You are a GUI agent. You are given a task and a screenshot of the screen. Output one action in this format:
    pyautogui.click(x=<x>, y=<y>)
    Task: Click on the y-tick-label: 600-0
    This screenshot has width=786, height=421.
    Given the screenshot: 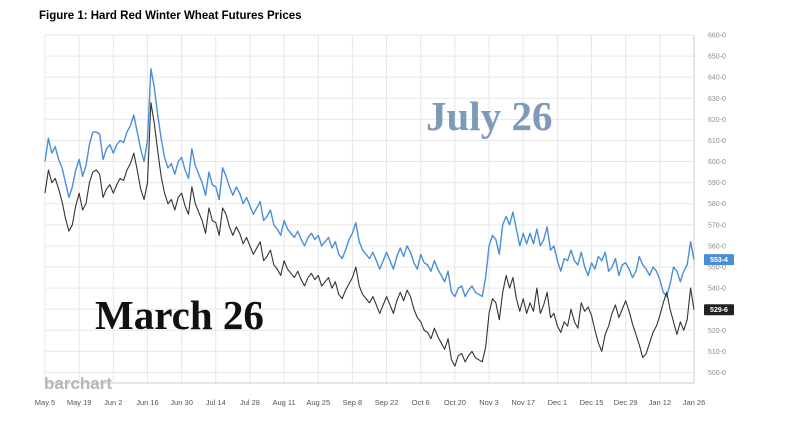 What is the action you would take?
    pyautogui.click(x=717, y=162)
    